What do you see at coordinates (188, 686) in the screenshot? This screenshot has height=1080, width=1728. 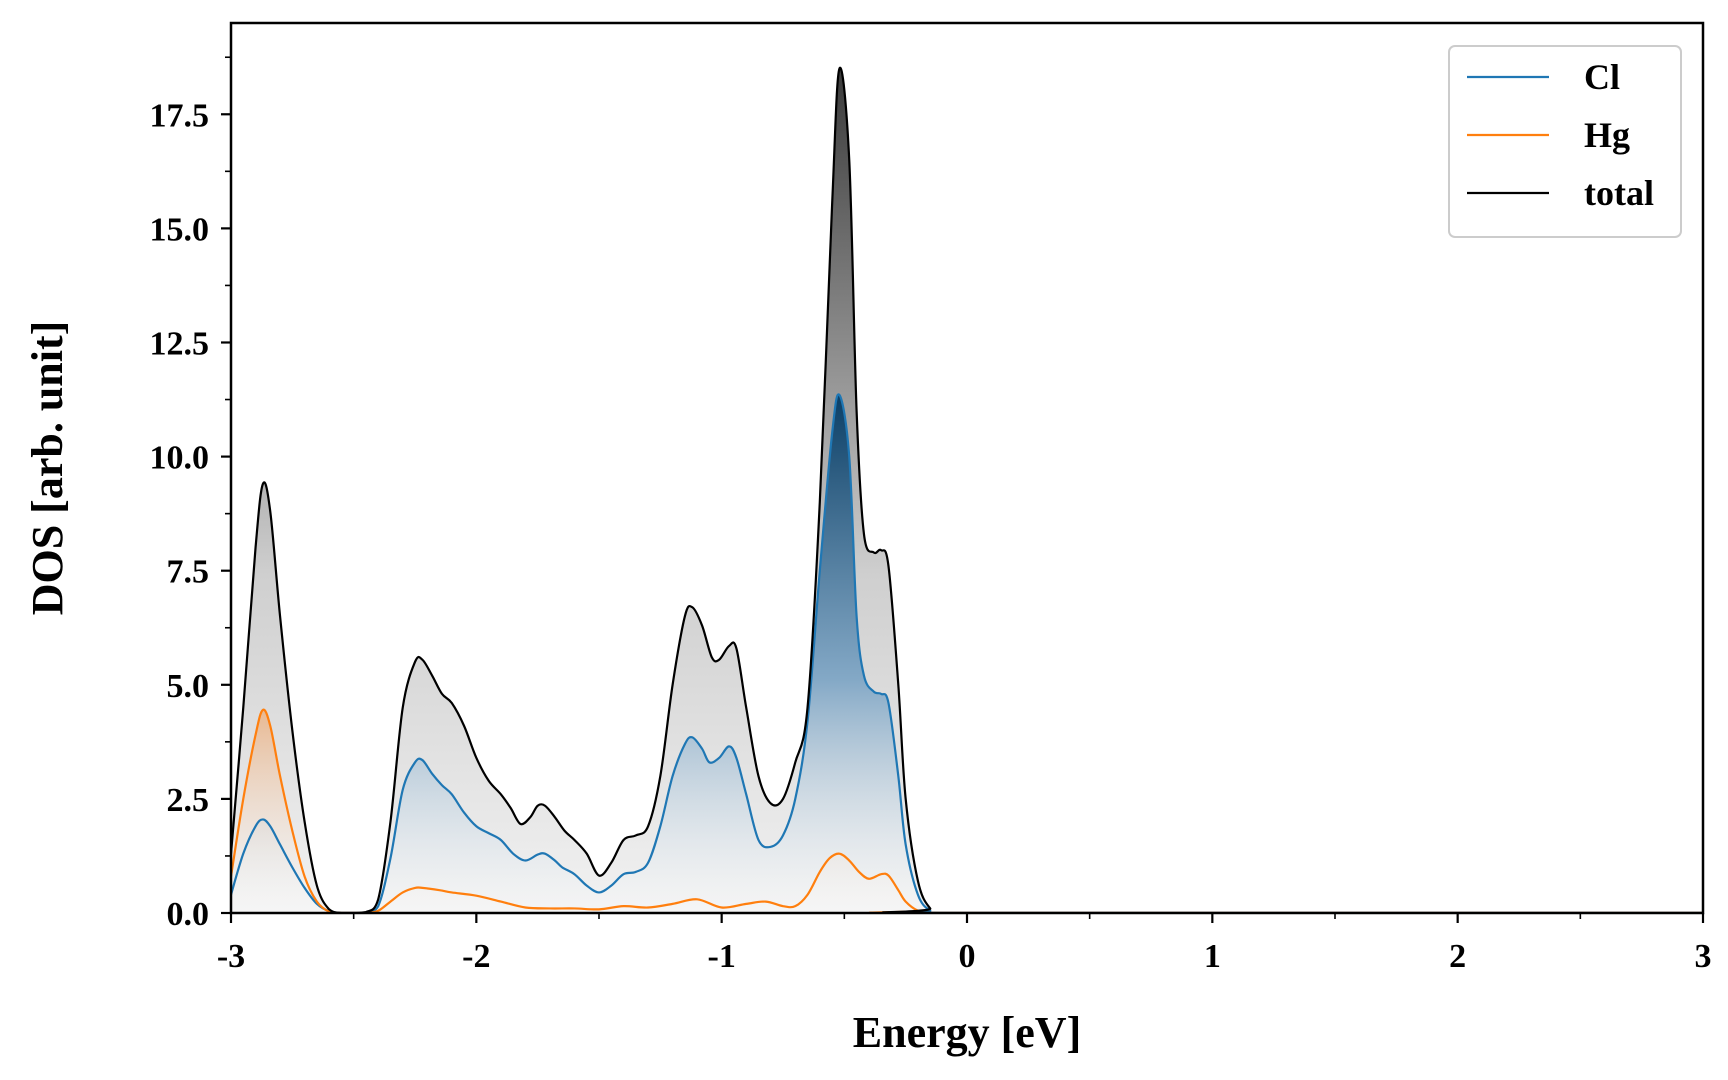 I see `y-tick-label: 5.0` at bounding box center [188, 686].